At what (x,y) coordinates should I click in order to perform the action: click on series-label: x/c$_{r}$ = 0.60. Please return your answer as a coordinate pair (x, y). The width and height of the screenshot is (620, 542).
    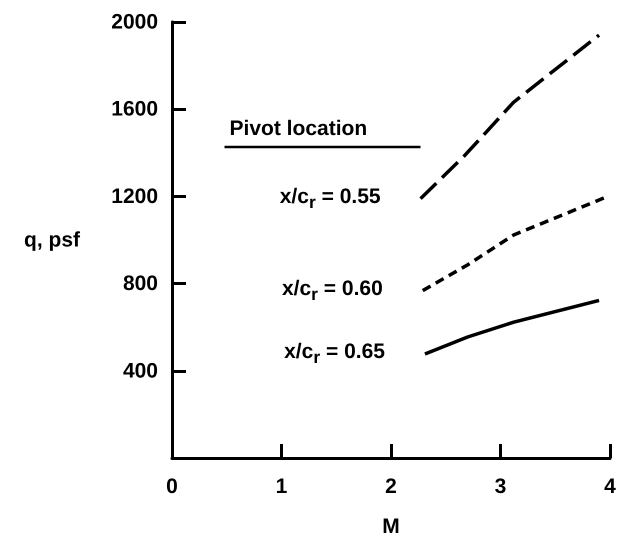
    Looking at the image, I should click on (332, 291).